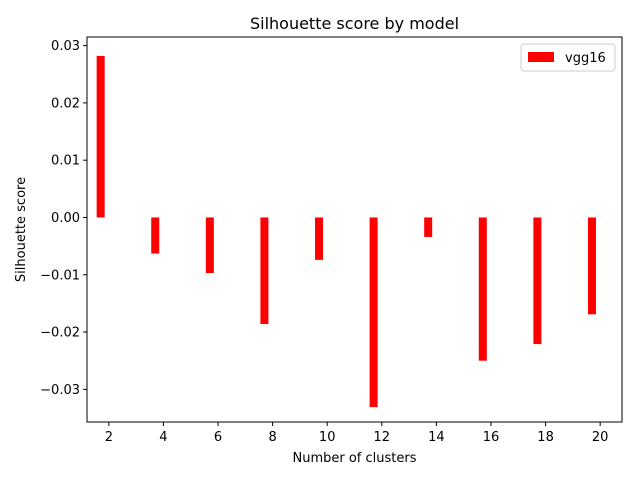 This screenshot has height=480, width=640. Describe the element at coordinates (545, 437) in the screenshot. I see `x-tick-label: 18` at that location.